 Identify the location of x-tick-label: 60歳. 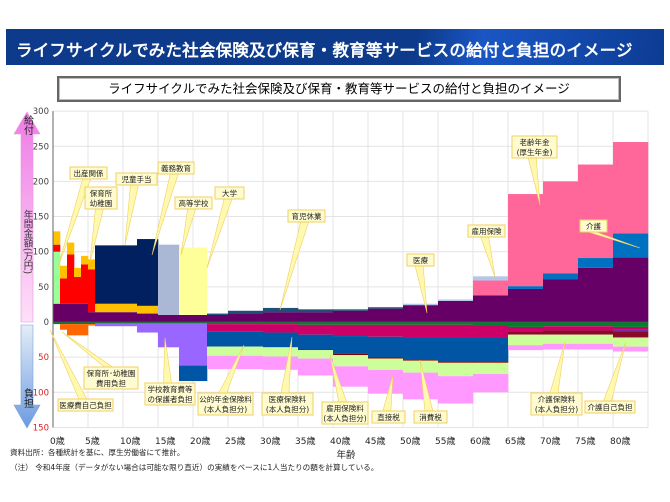
(480, 441).